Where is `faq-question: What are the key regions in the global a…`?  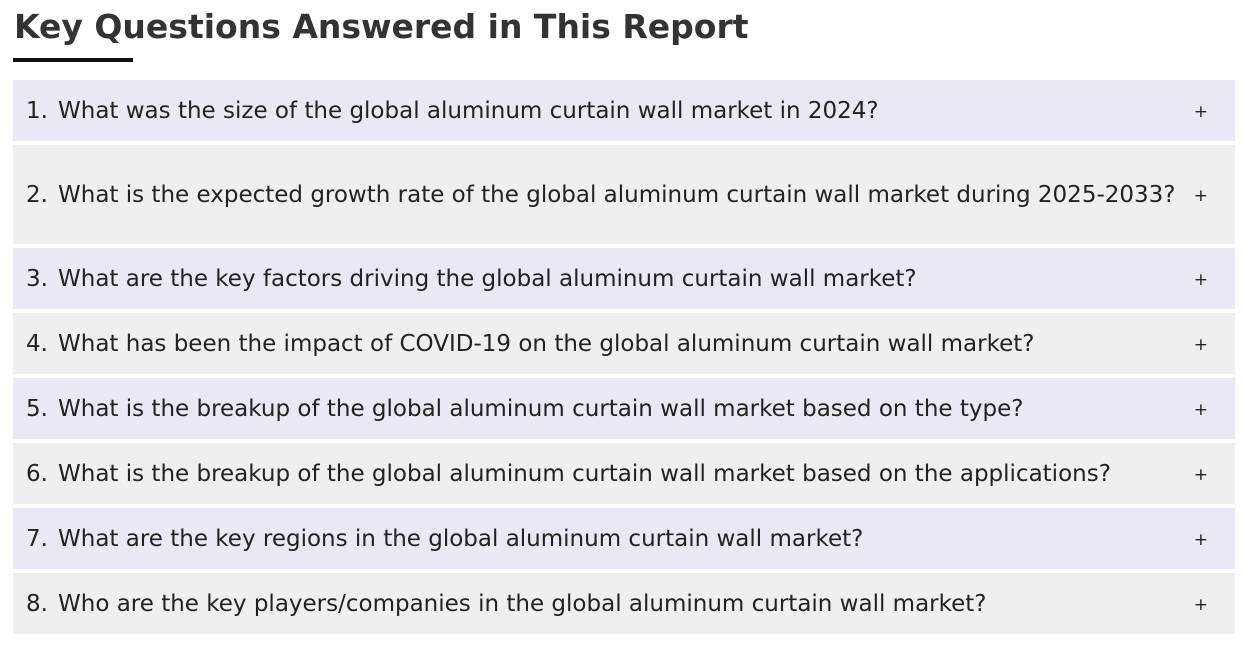 faq-question: What are the key regions in the global a… is located at coordinates (461, 538).